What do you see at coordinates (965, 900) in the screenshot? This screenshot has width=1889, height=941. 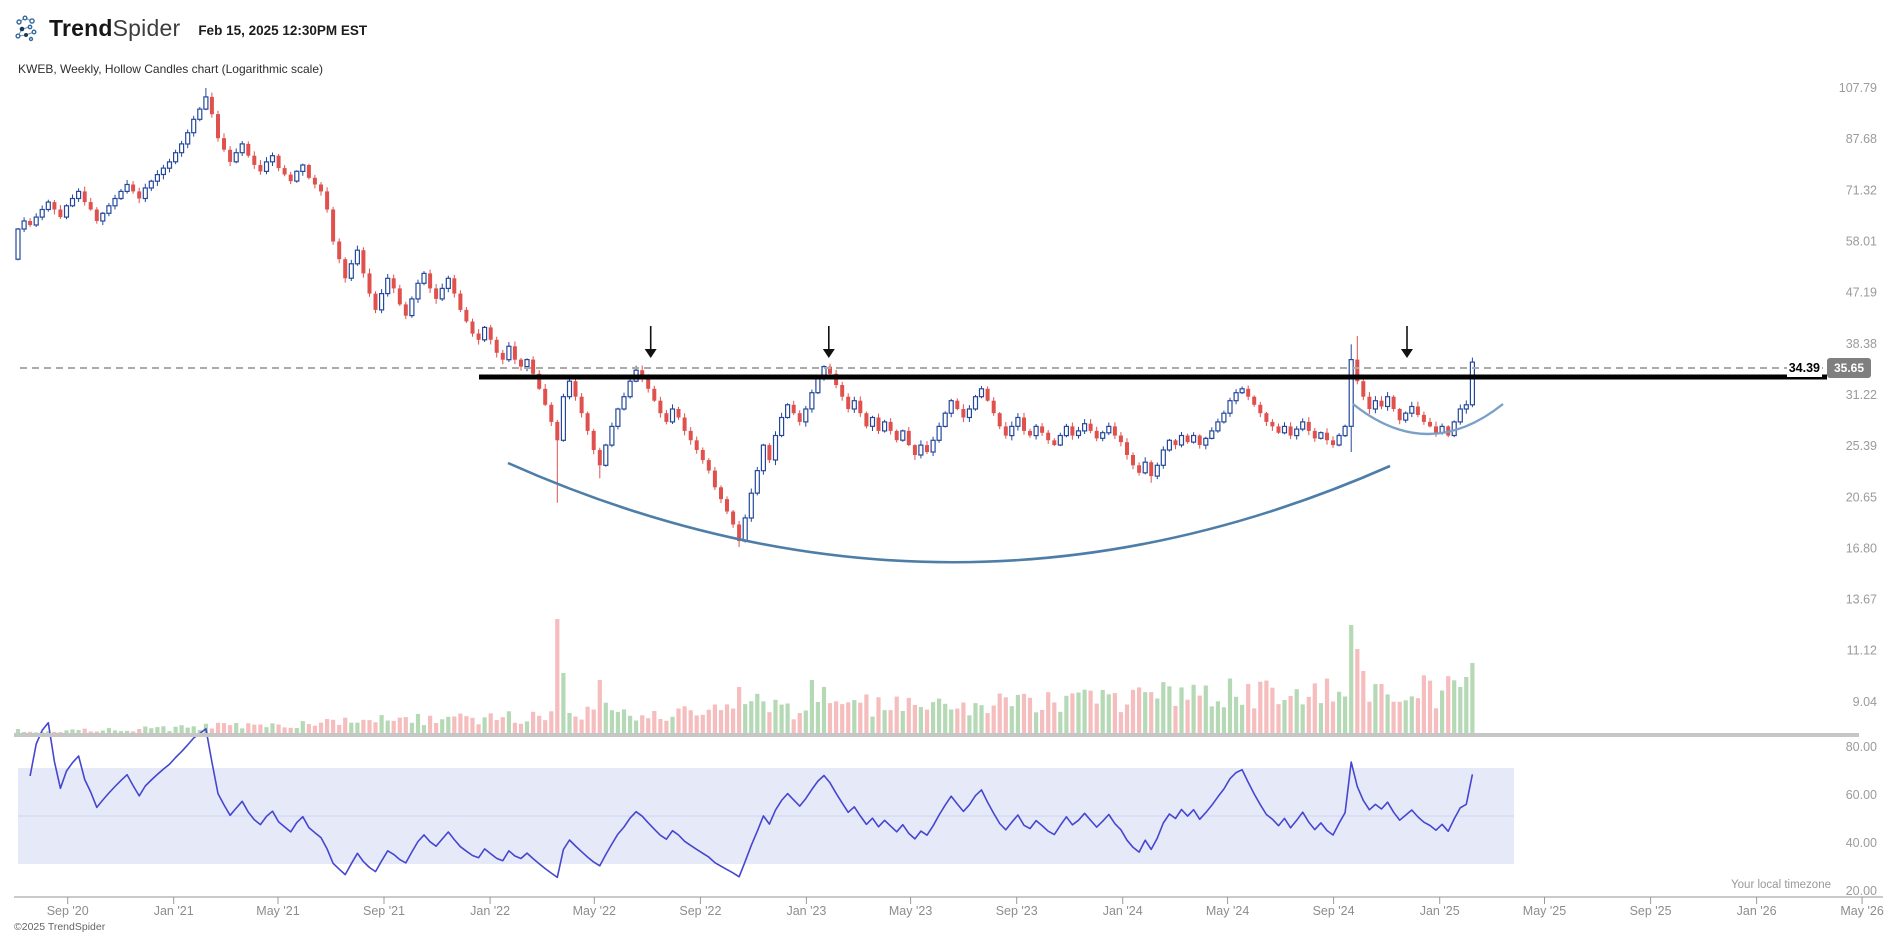 I see `x-axis-ticks` at bounding box center [965, 900].